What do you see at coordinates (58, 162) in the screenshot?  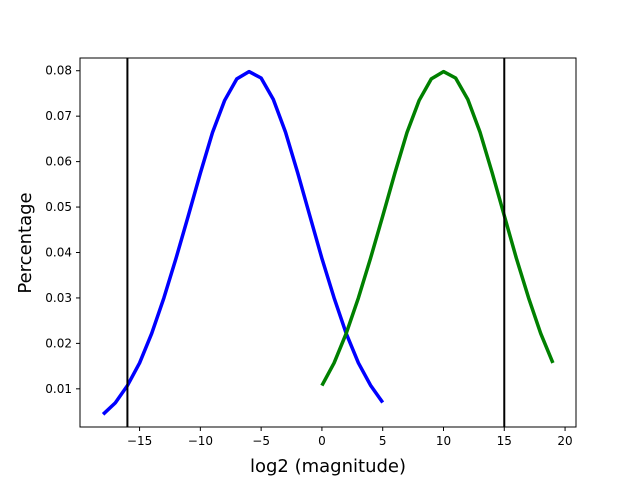 I see `y-tick-label: 0.06` at bounding box center [58, 162].